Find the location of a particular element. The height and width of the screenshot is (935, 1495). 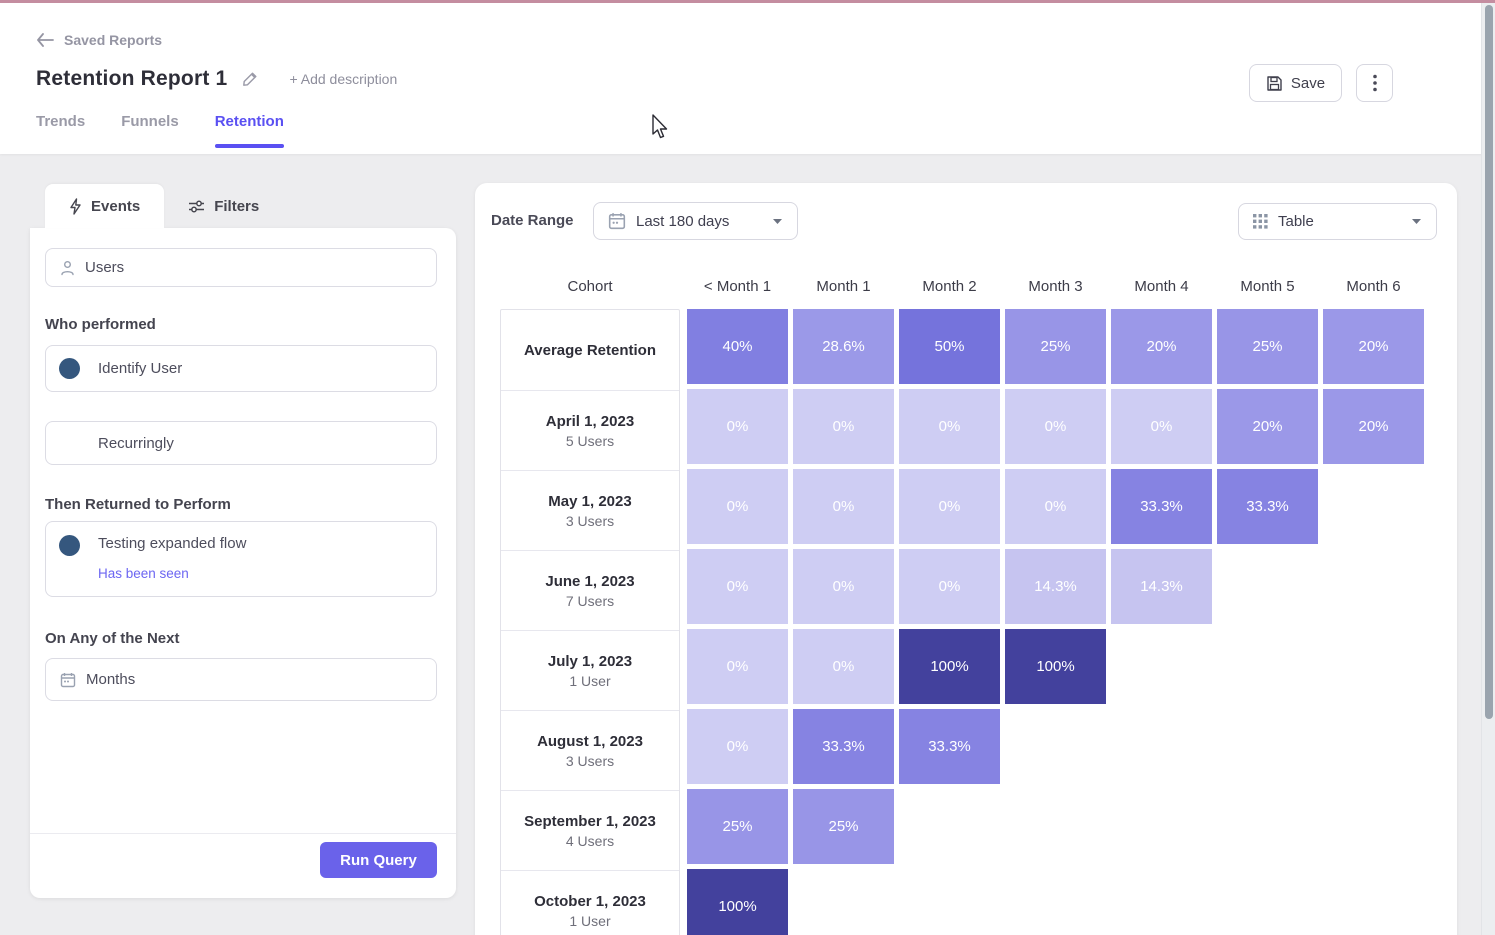

person-icon is located at coordinates (67, 268).